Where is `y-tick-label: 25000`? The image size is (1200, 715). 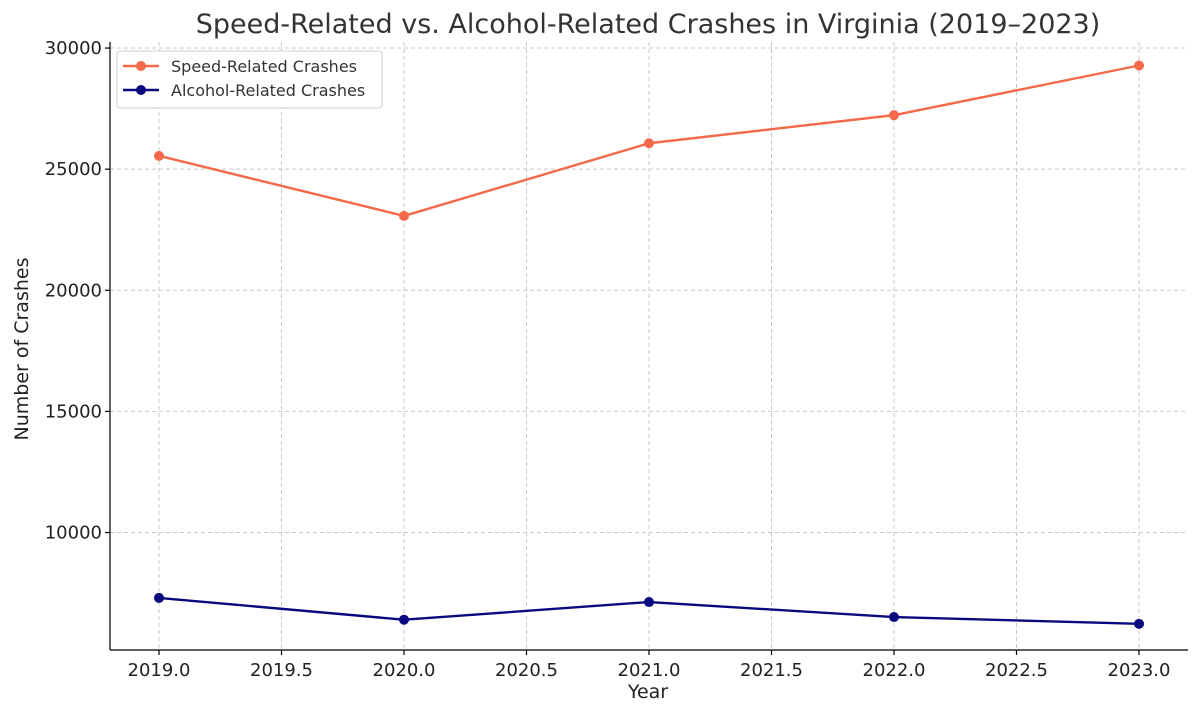 y-tick-label: 25000 is located at coordinates (73, 169).